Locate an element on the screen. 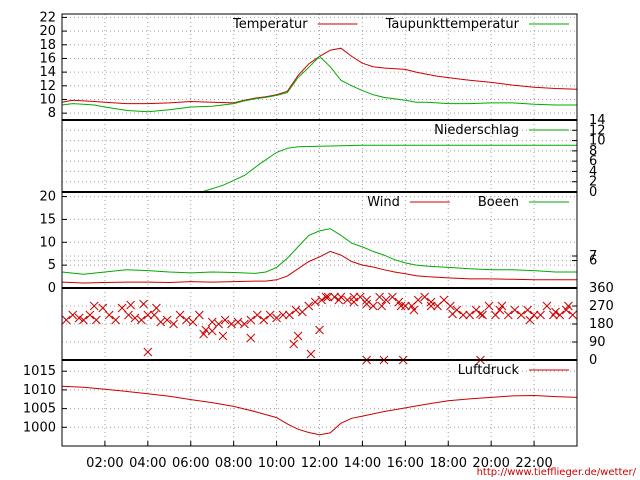 This screenshot has height=480, width=640. x-tick-label: 20:00 is located at coordinates (490, 463).